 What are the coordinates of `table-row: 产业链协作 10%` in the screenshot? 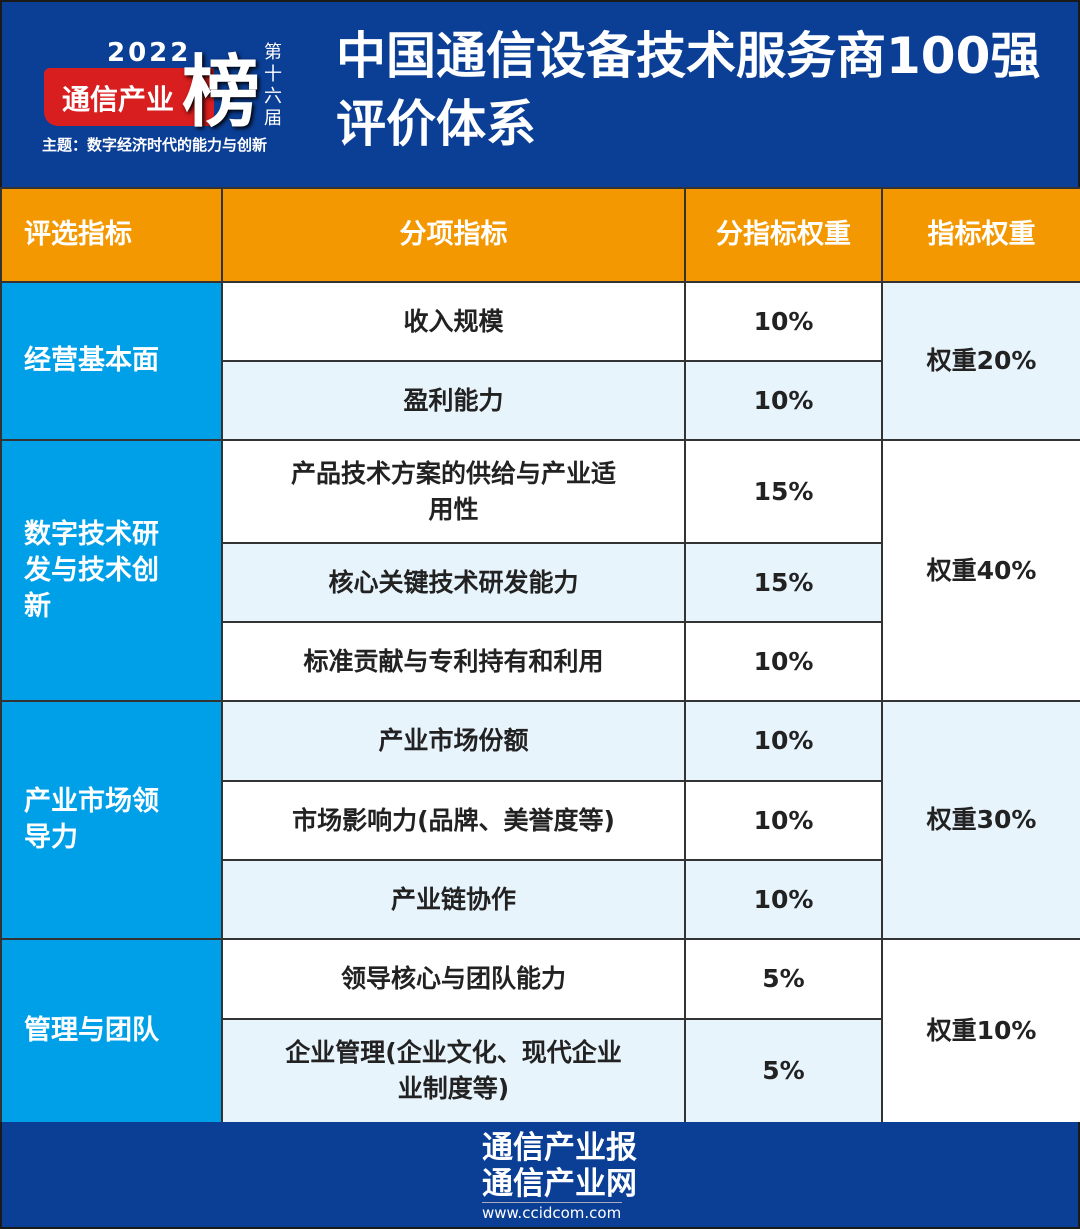 It's located at (540, 899).